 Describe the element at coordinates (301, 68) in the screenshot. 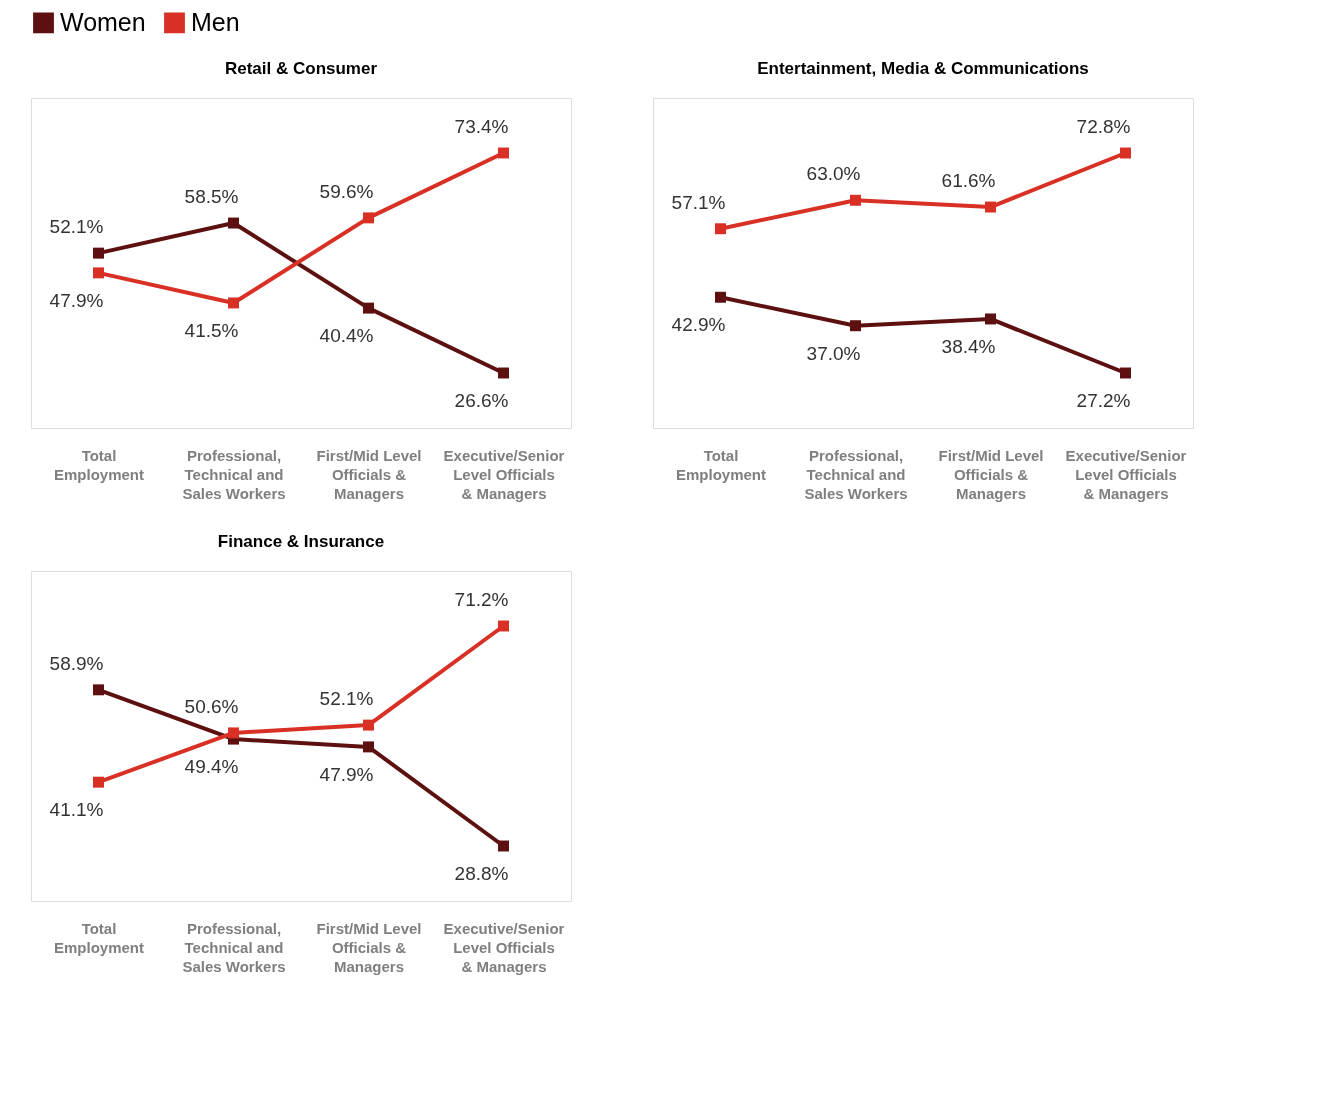

I see `chart-title: Retail & Consumer` at that location.